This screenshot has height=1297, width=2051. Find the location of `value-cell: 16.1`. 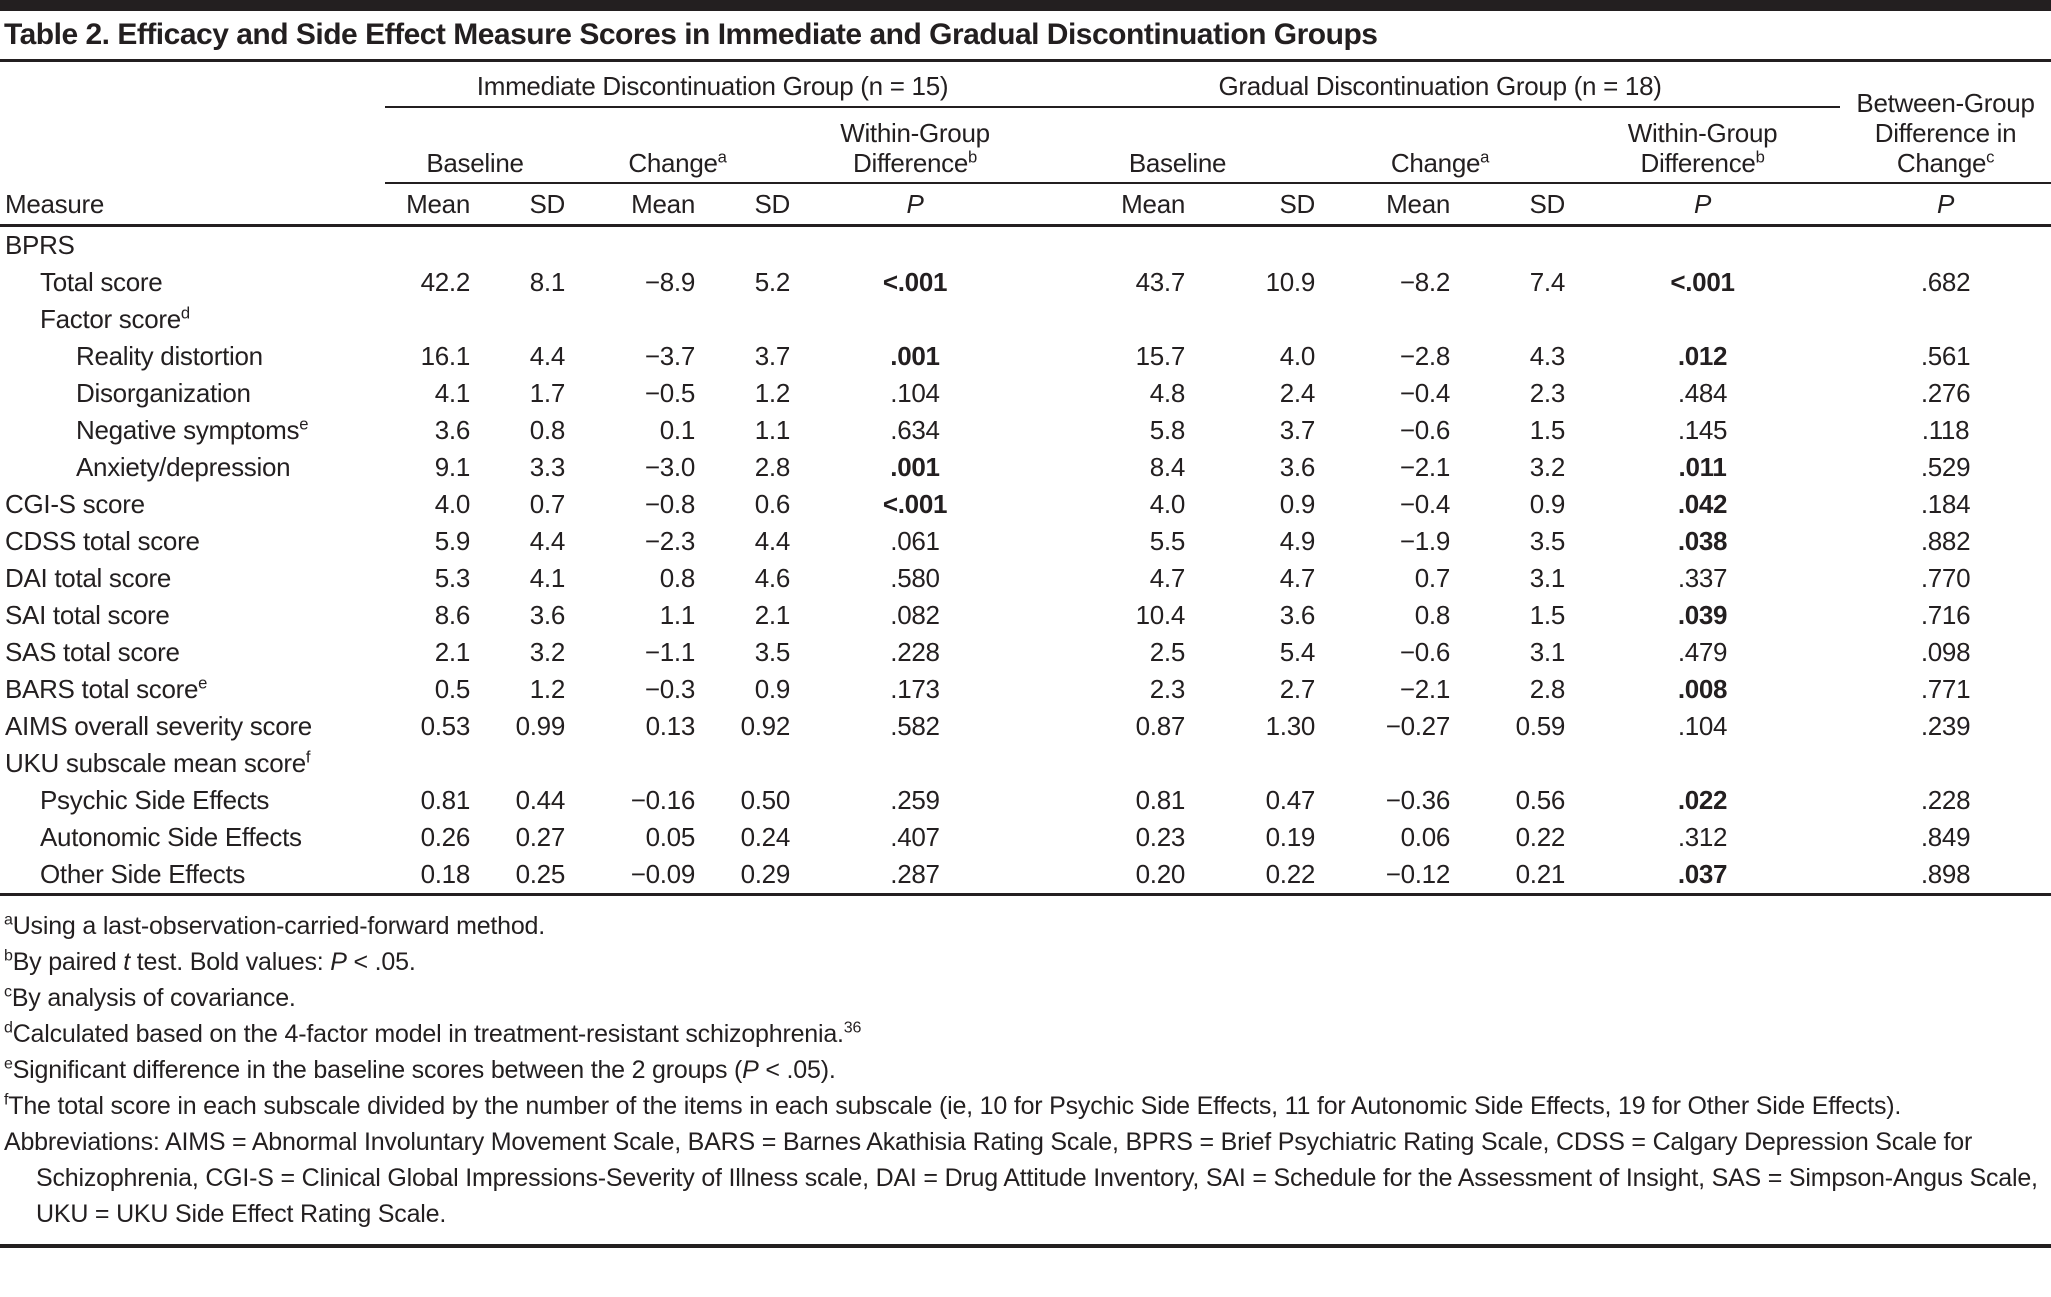

value-cell: 16.1 is located at coordinates (445, 355).